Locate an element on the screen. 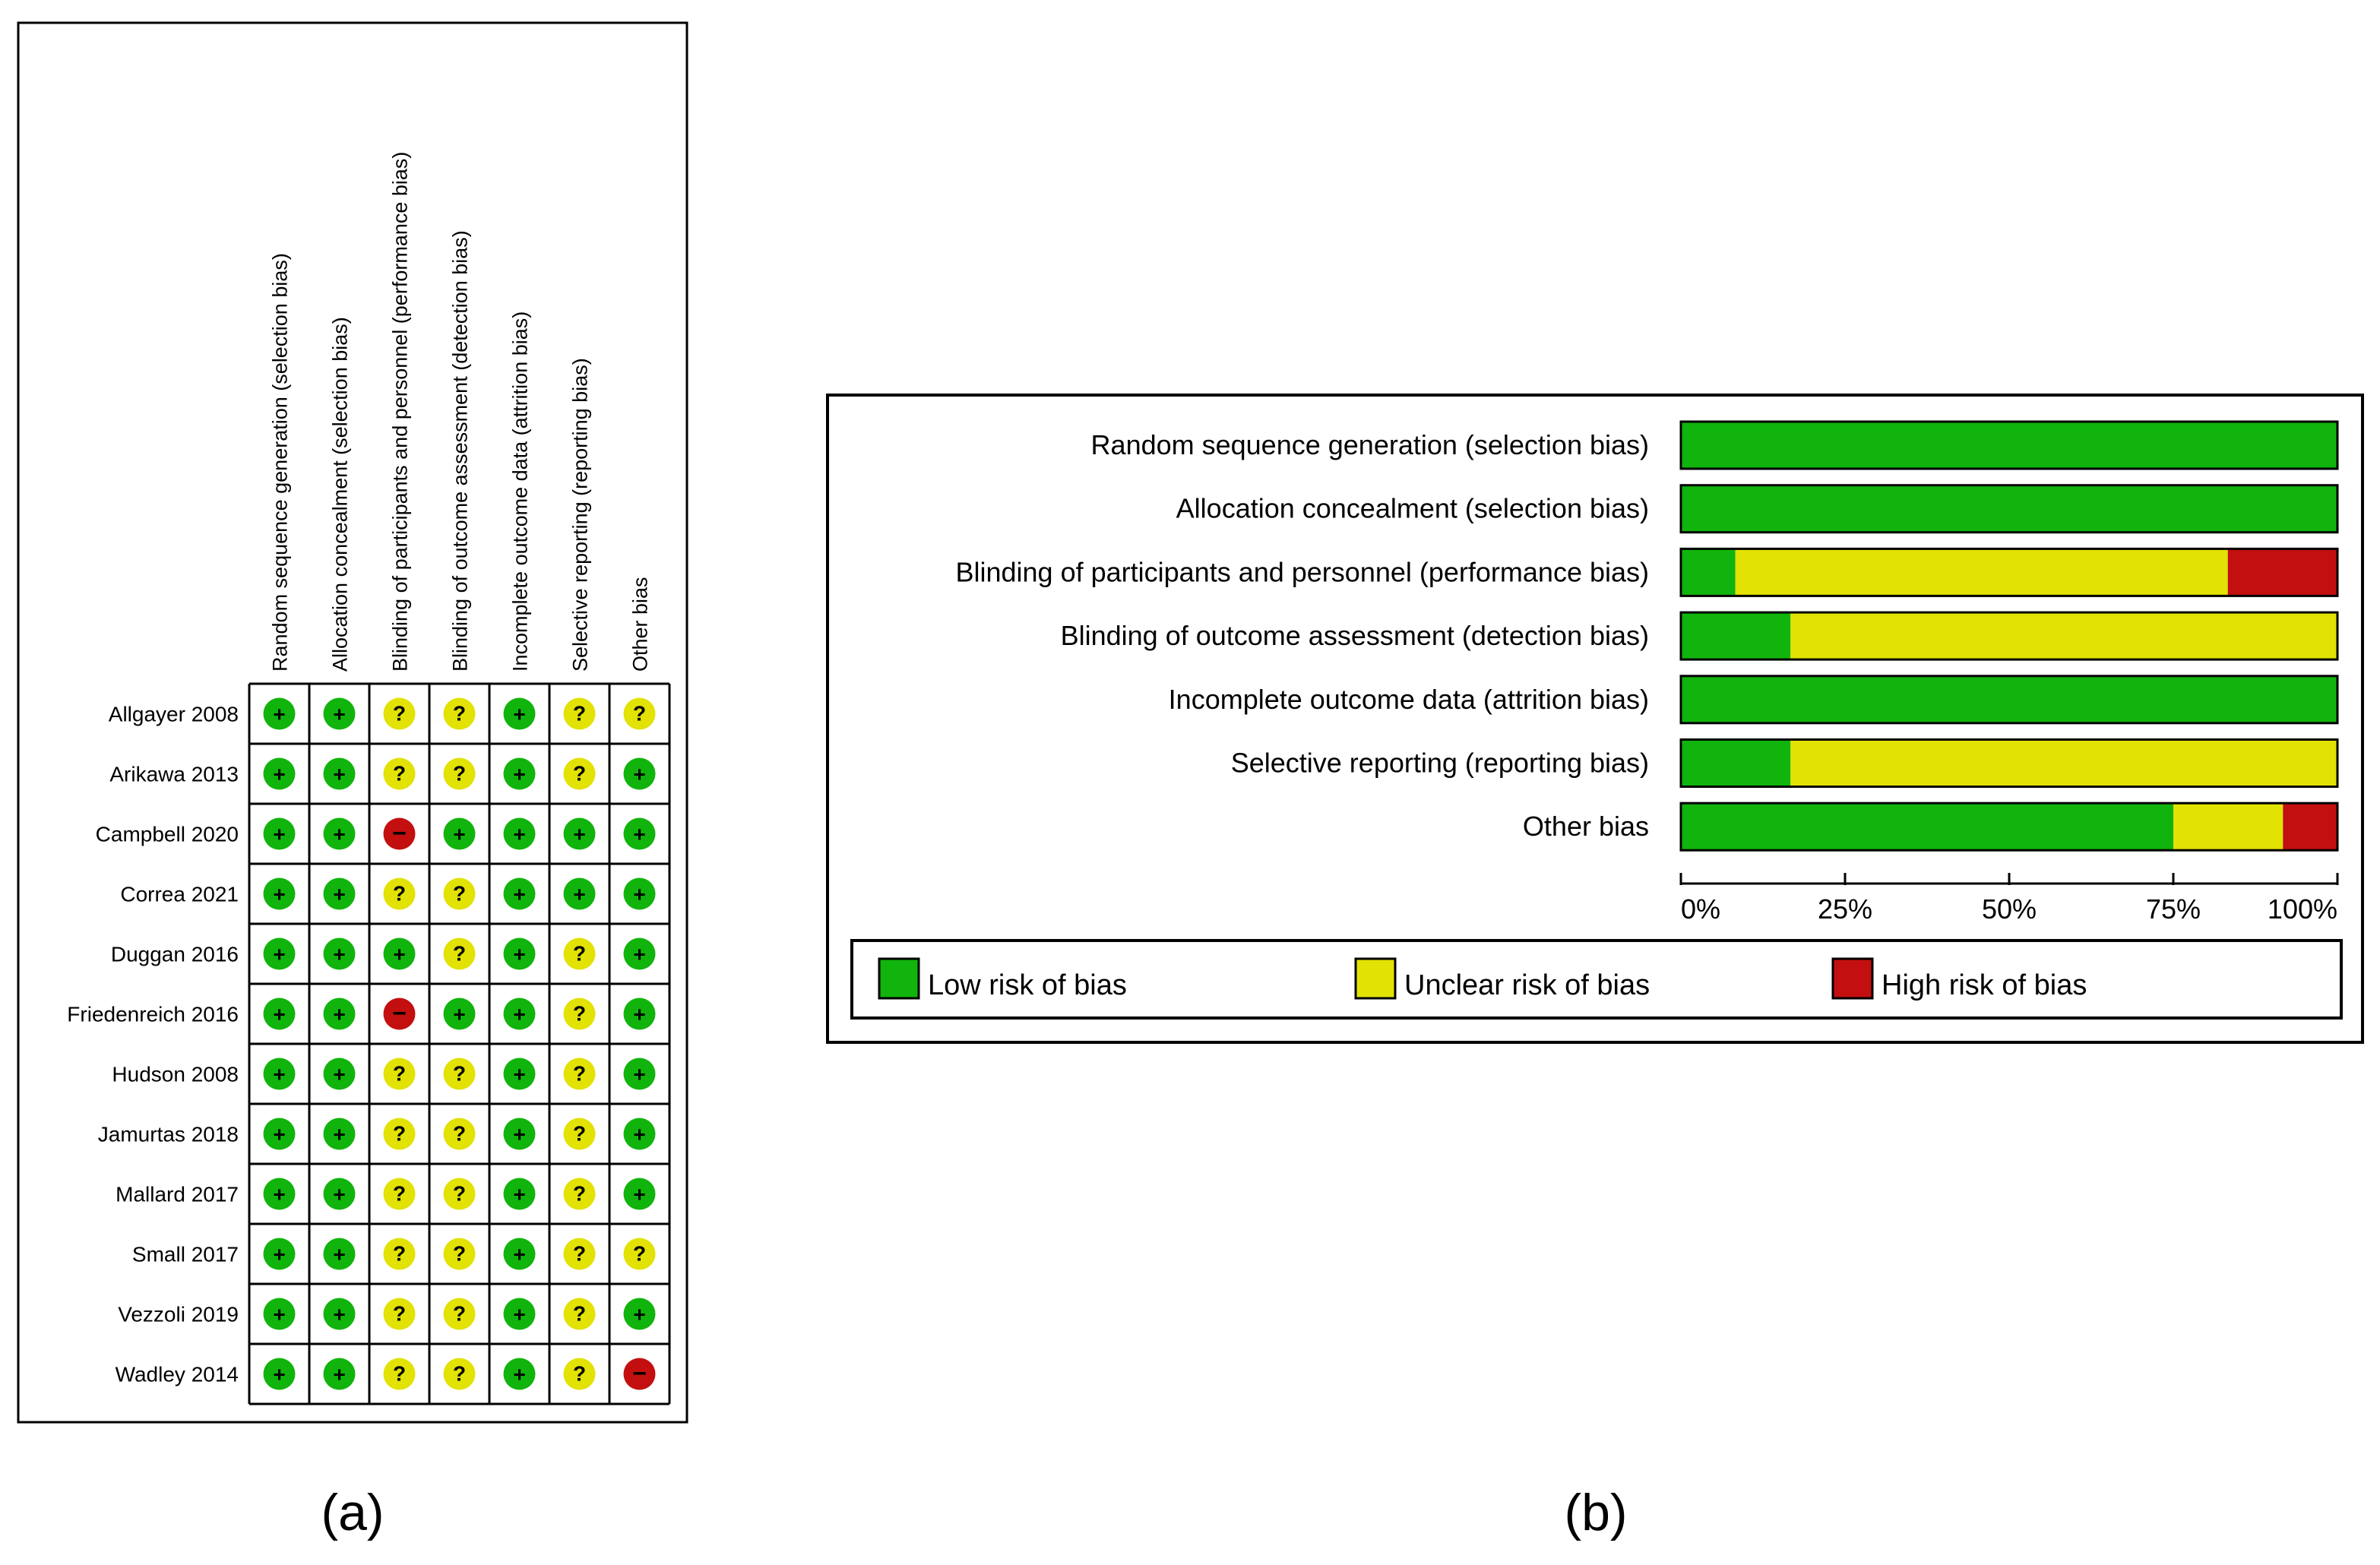  legend-frame is located at coordinates (1596, 979).